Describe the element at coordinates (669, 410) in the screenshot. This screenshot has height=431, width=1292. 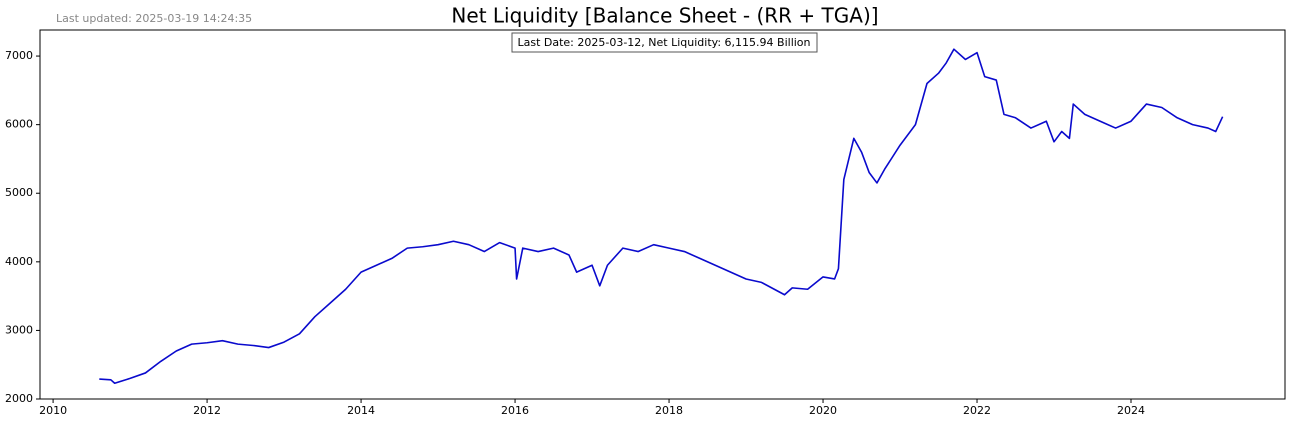
I see `x-tick-label: 2018` at that location.